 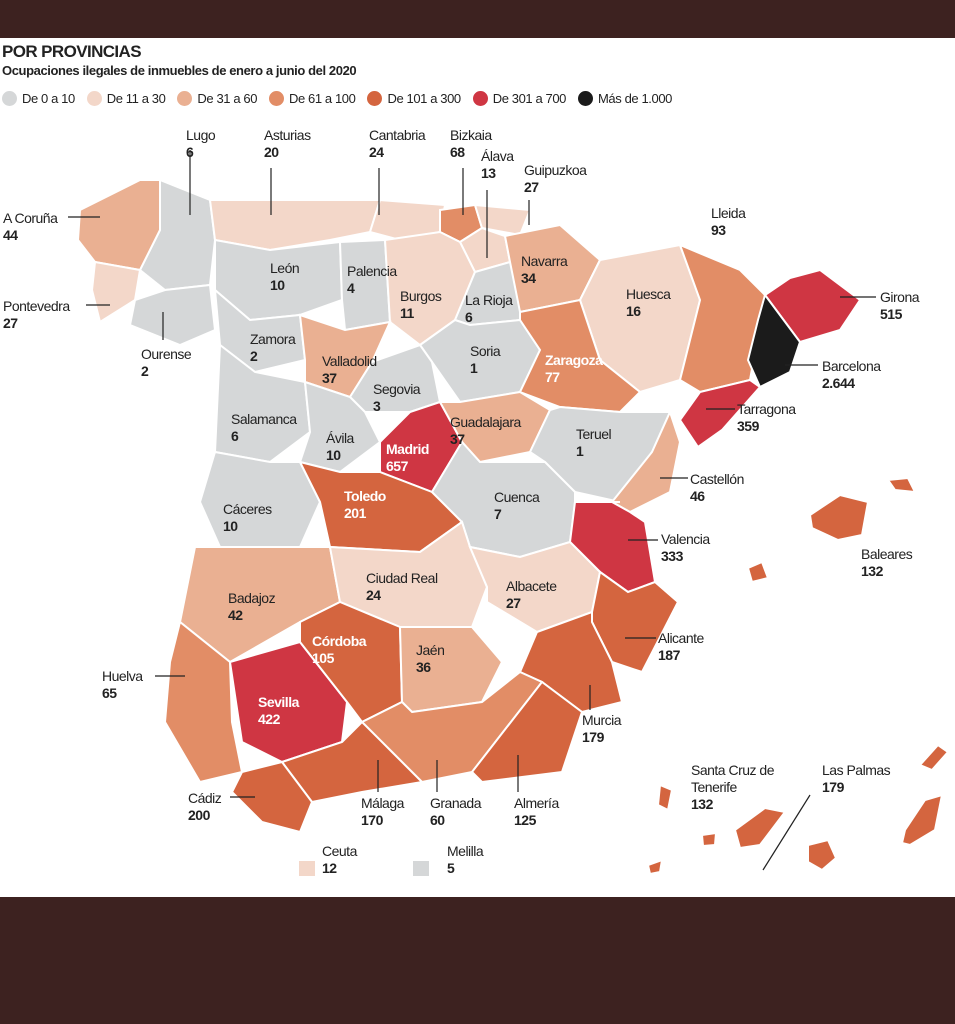 I want to click on province-value: 44, so click(x=10, y=235).